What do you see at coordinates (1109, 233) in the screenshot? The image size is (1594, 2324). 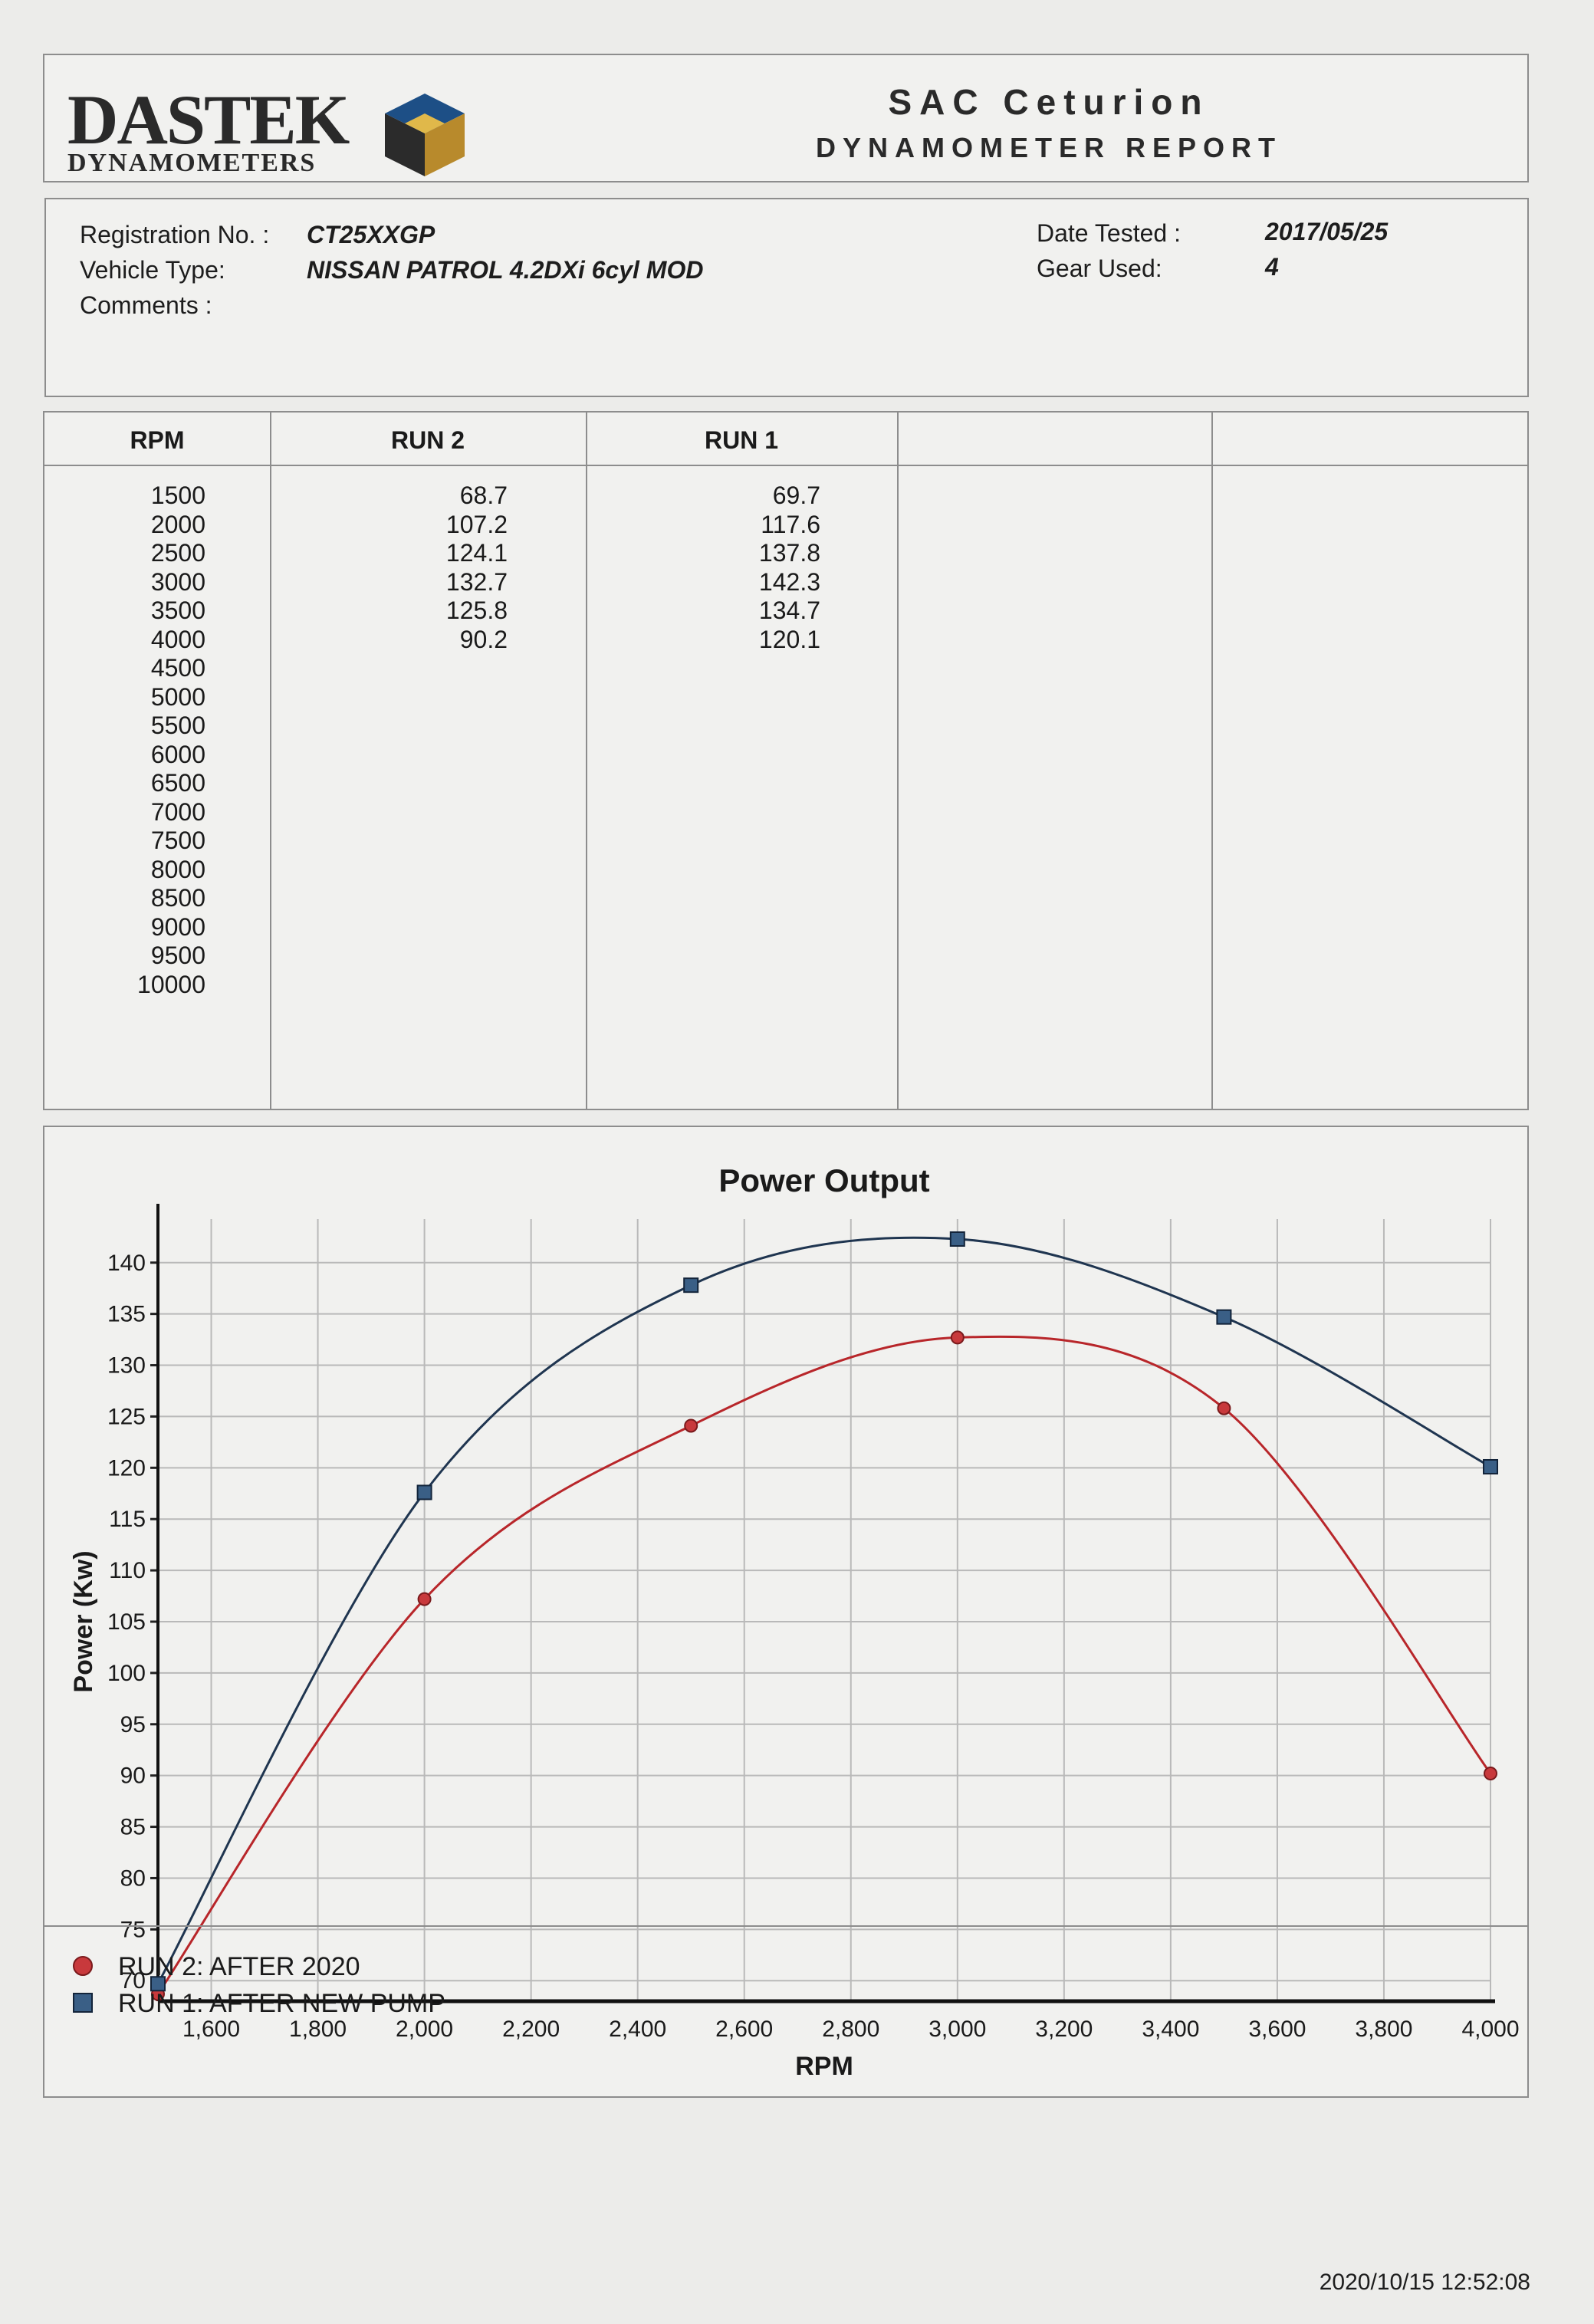 I see `date-tested-label: Date Tested :` at bounding box center [1109, 233].